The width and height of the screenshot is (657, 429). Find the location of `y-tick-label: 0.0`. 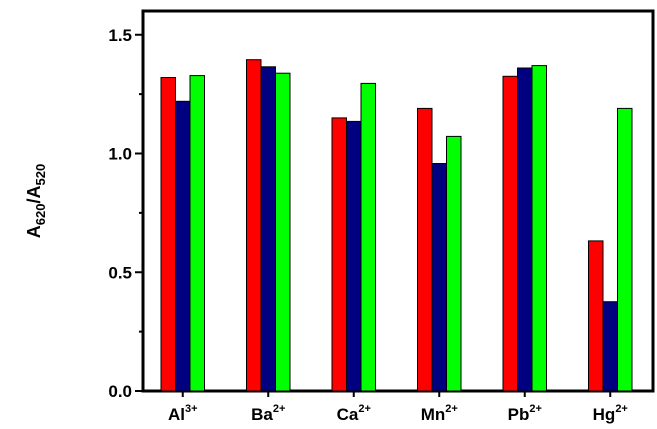

y-tick-label: 0.0 is located at coordinates (120, 391).